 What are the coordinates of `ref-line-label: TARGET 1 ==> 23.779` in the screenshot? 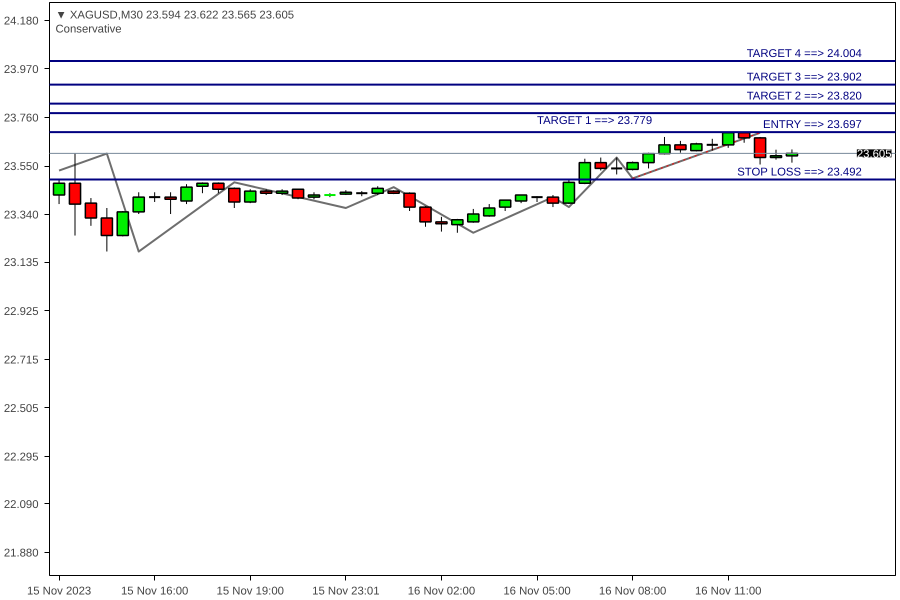 It's located at (594, 121).